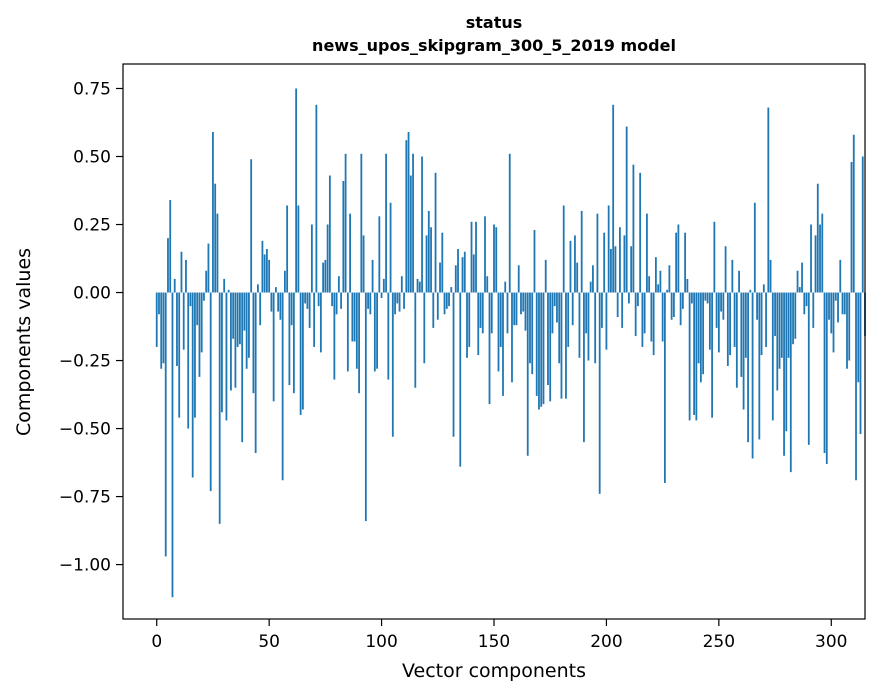  Describe the element at coordinates (92, 158) in the screenshot. I see `y-tick-label: 0.50` at that location.